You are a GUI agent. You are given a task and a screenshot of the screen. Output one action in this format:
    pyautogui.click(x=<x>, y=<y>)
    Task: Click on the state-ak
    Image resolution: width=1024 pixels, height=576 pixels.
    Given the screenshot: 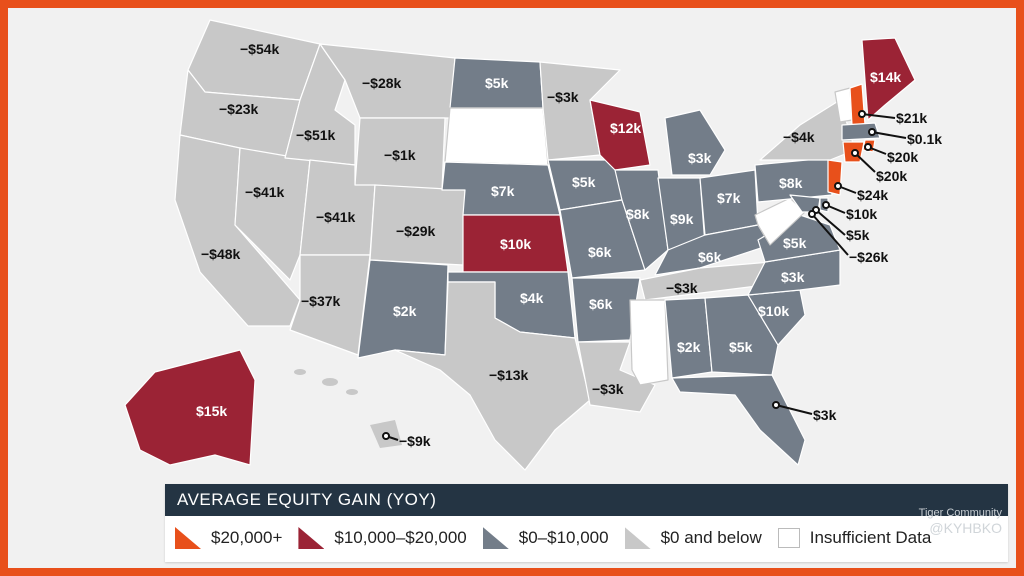 What is the action you would take?
    pyautogui.click(x=190, y=407)
    